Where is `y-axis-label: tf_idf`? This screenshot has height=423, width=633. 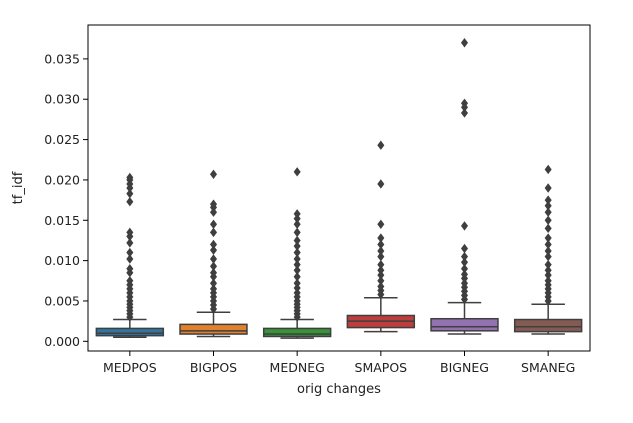
y-axis-label: tf_idf is located at coordinates (18, 187).